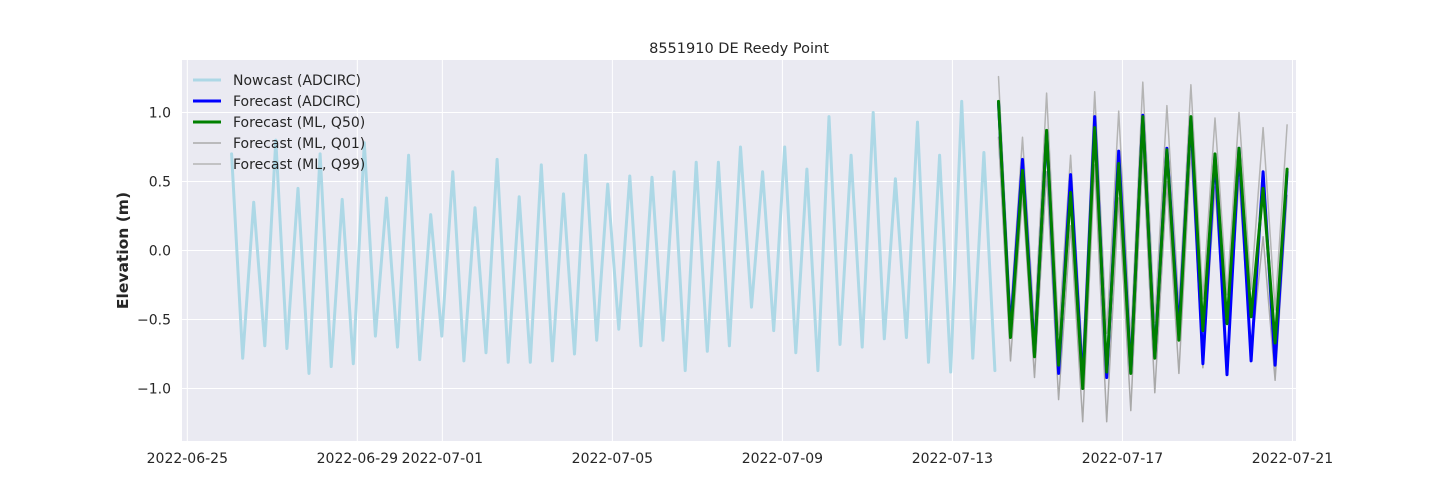 The width and height of the screenshot is (1440, 504). Describe the element at coordinates (154, 321) in the screenshot. I see `y-tick-label: −0.5` at that location.